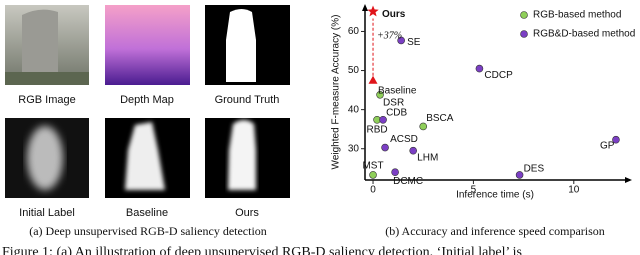 The width and height of the screenshot is (640, 255). Describe the element at coordinates (147, 100) in the screenshot. I see `image-label: Depth Map` at that location.